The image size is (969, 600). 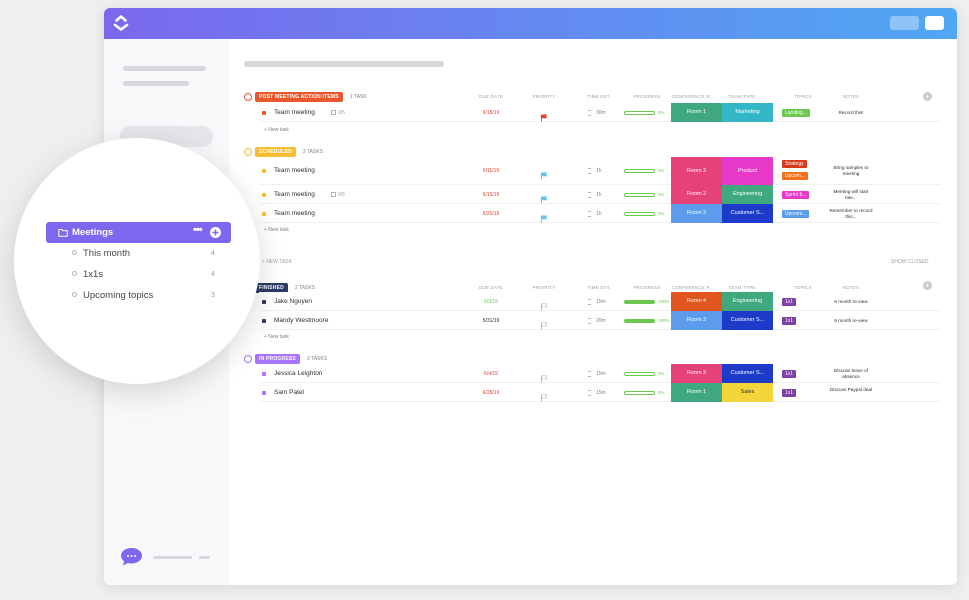 I want to click on task-name: Jessica Leighton, so click(x=298, y=373).